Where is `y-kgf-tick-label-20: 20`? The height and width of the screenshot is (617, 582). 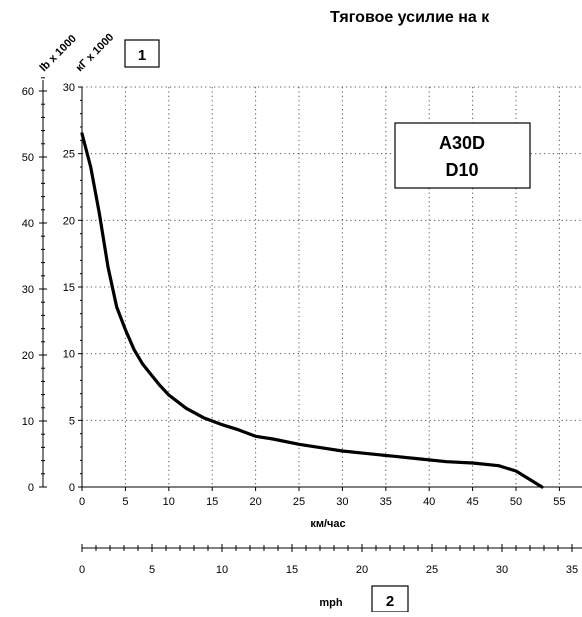 y-kgf-tick-label-20: 20 is located at coordinates (69, 221).